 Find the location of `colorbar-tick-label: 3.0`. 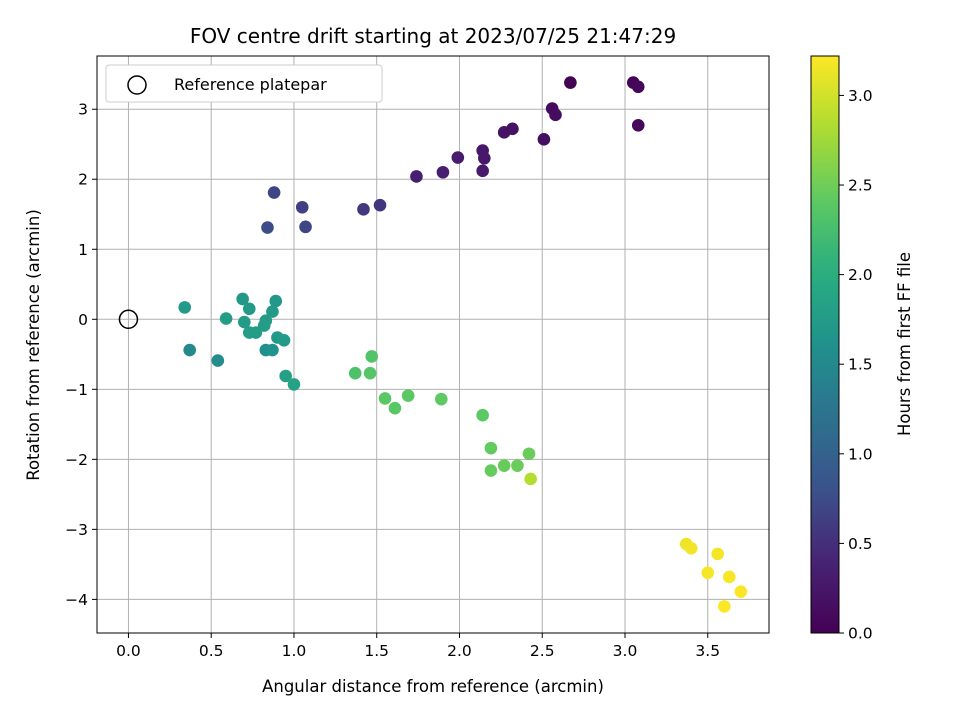

colorbar-tick-label: 3.0 is located at coordinates (860, 96).